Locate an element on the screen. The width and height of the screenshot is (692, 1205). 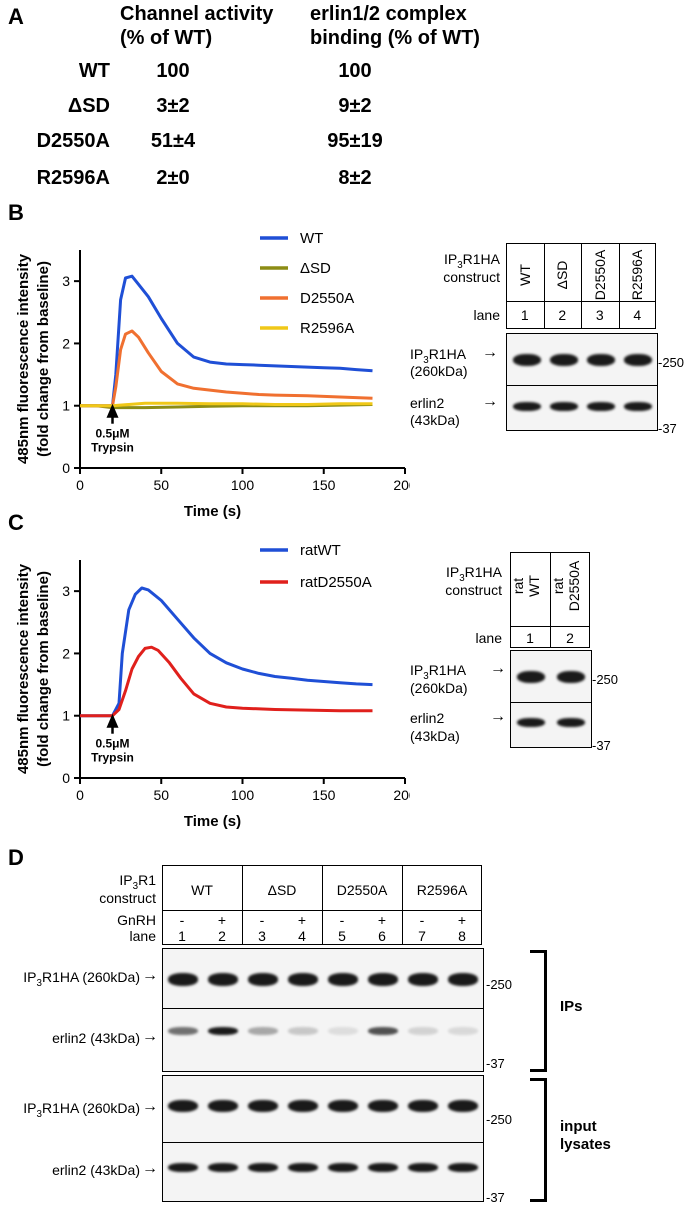
table-header-channel-activity: Channel activity (% of WT) is located at coordinates (196, 26).